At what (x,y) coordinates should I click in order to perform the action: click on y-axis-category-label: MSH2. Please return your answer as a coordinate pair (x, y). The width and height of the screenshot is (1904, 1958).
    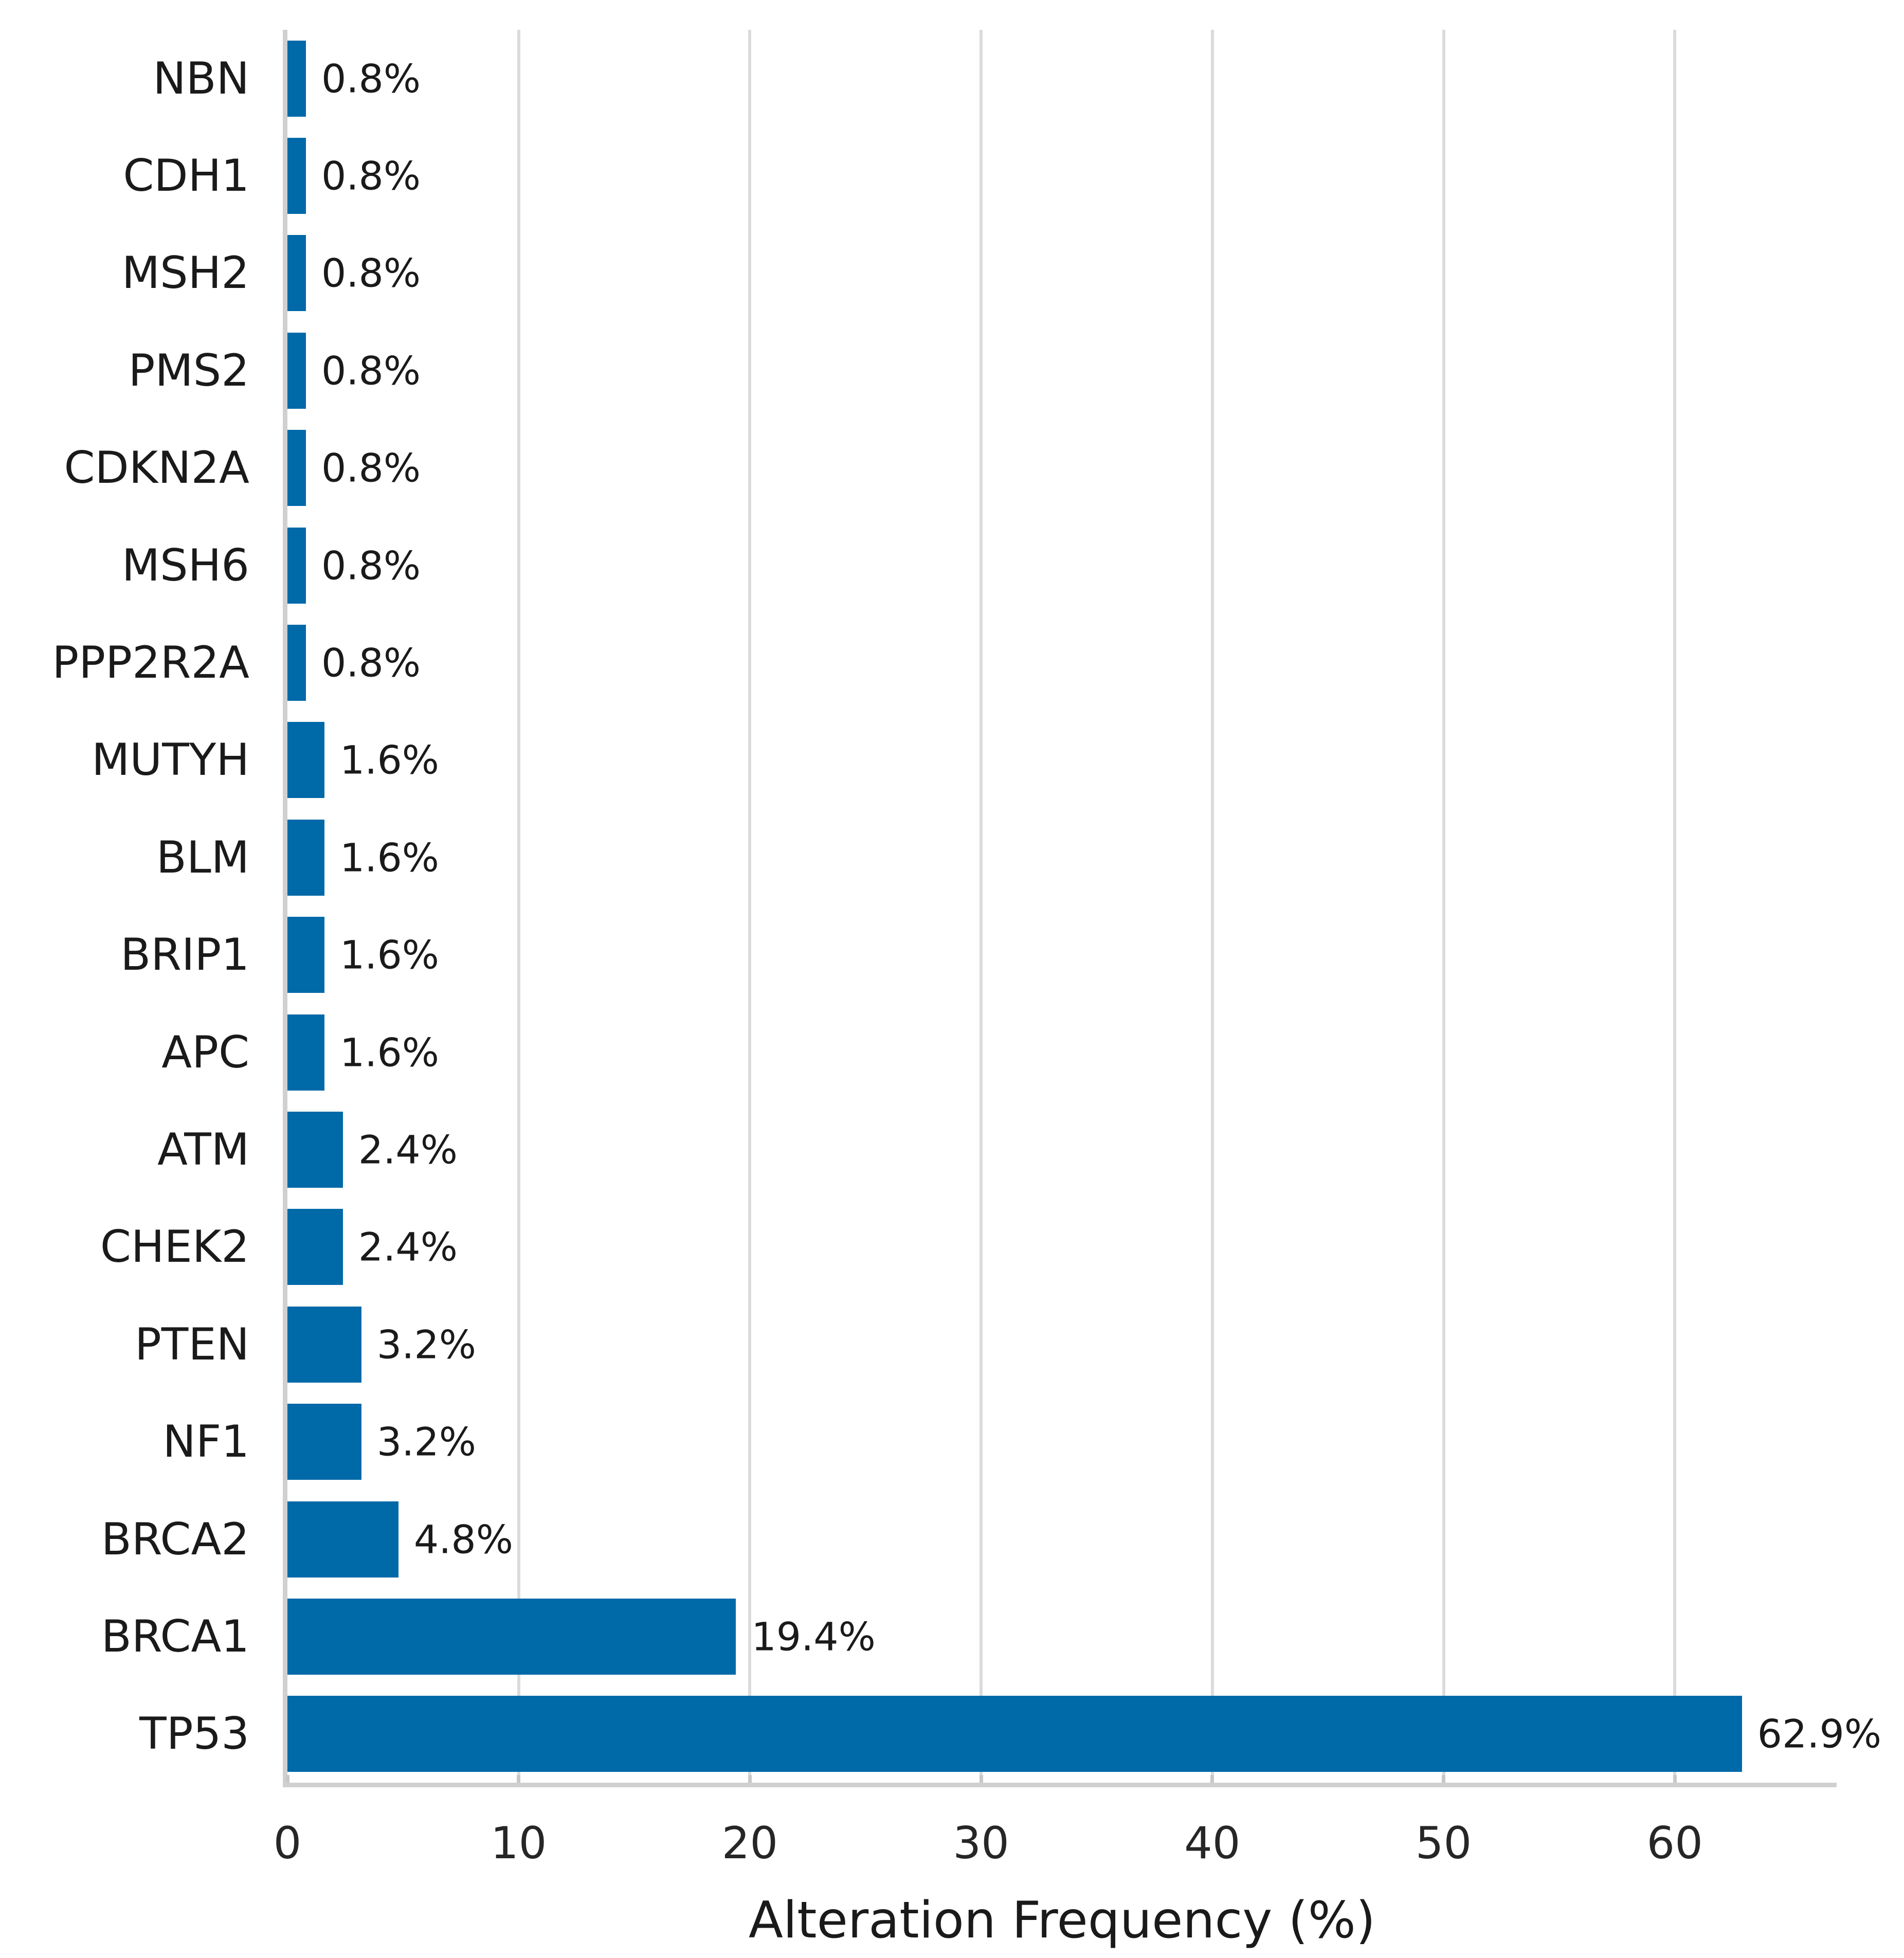
    Looking at the image, I should click on (185, 273).